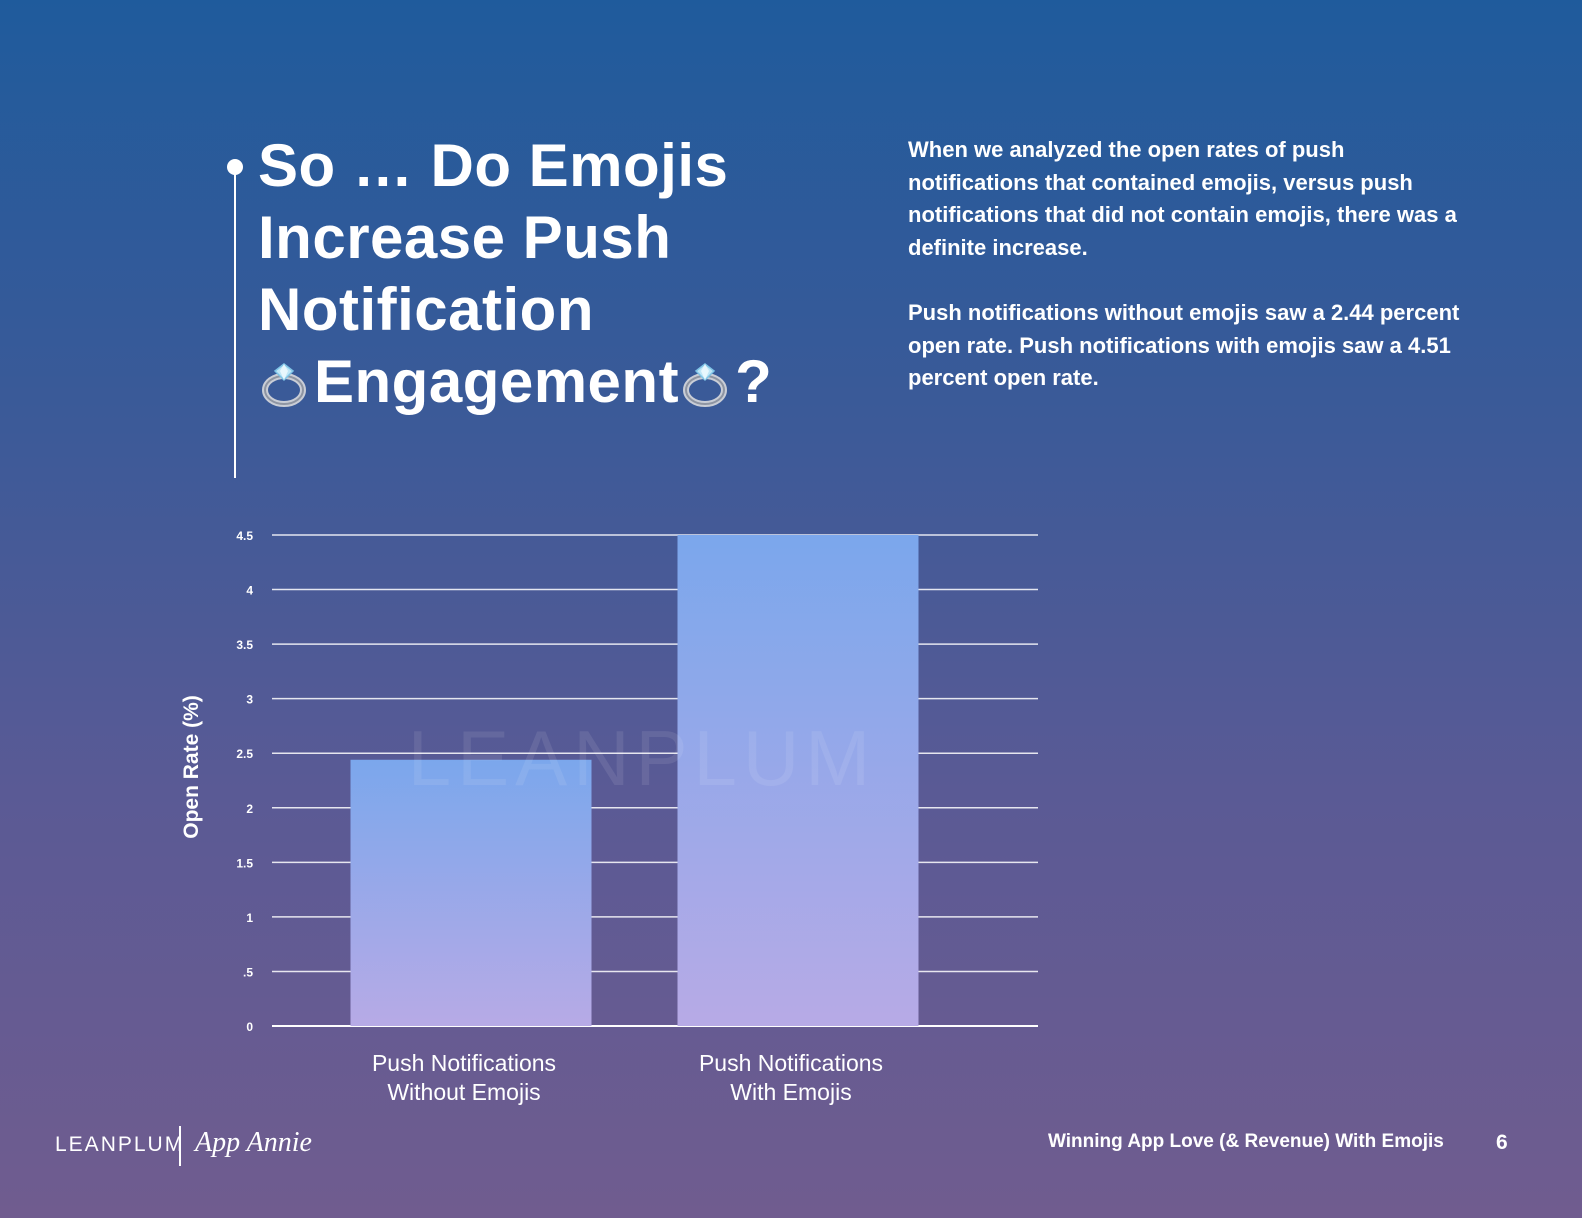 This screenshot has width=1582, height=1218. I want to click on leanplum-logo: LEANPLUM, so click(120, 1144).